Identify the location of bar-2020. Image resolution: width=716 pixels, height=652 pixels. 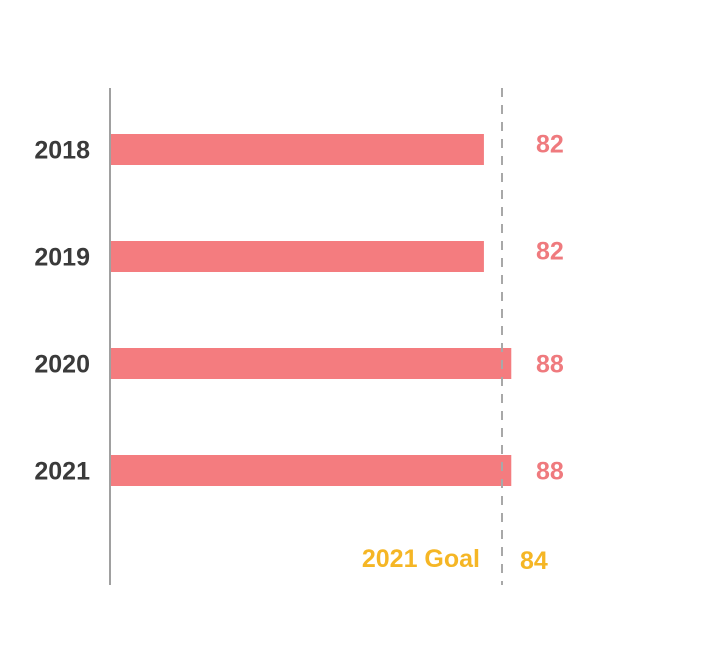
(311, 363).